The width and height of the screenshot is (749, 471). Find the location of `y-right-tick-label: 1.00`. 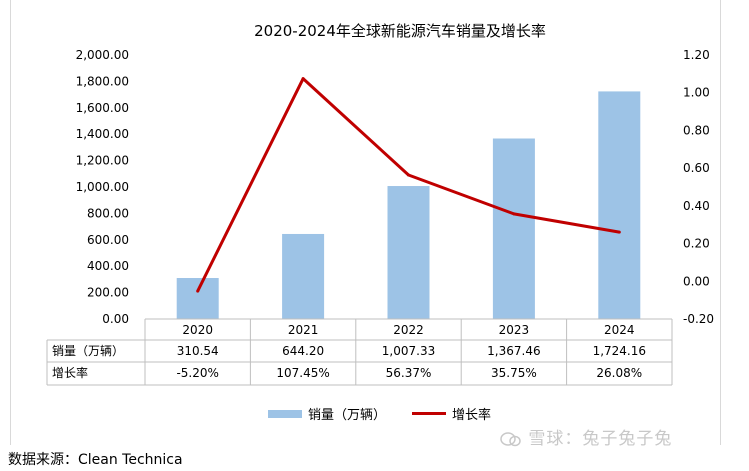

y-right-tick-label: 1.00 is located at coordinates (696, 93).